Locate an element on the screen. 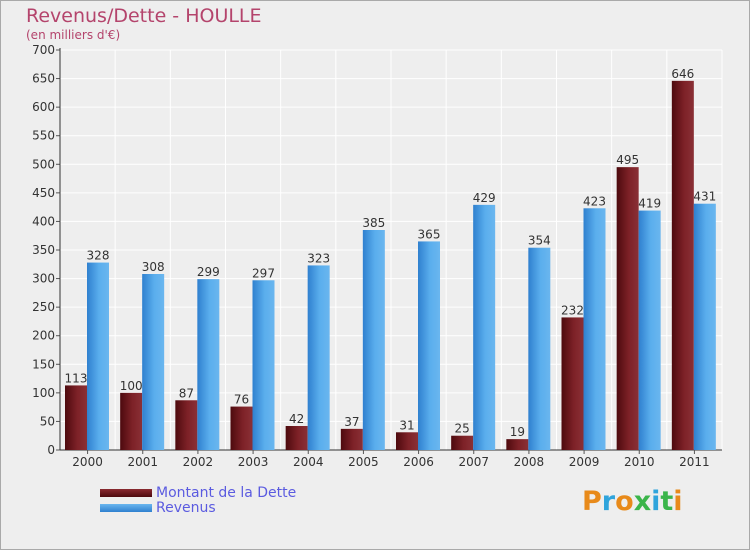 The height and width of the screenshot is (550, 750). y-tick-label: 500 is located at coordinates (43, 164).